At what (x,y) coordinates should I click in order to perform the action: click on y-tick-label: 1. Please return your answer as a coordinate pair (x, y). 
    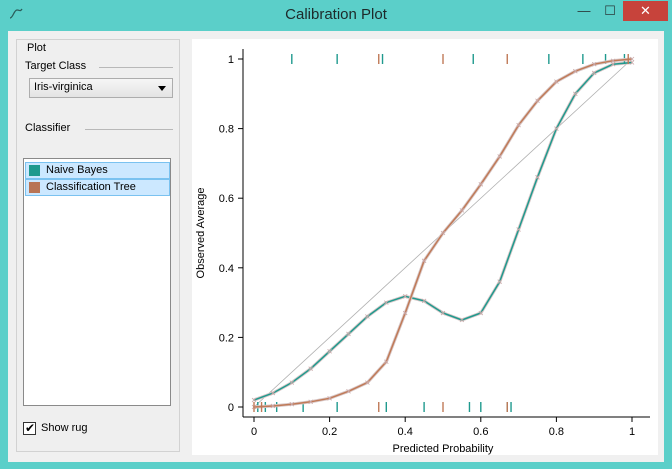
    Looking at the image, I should click on (231, 60).